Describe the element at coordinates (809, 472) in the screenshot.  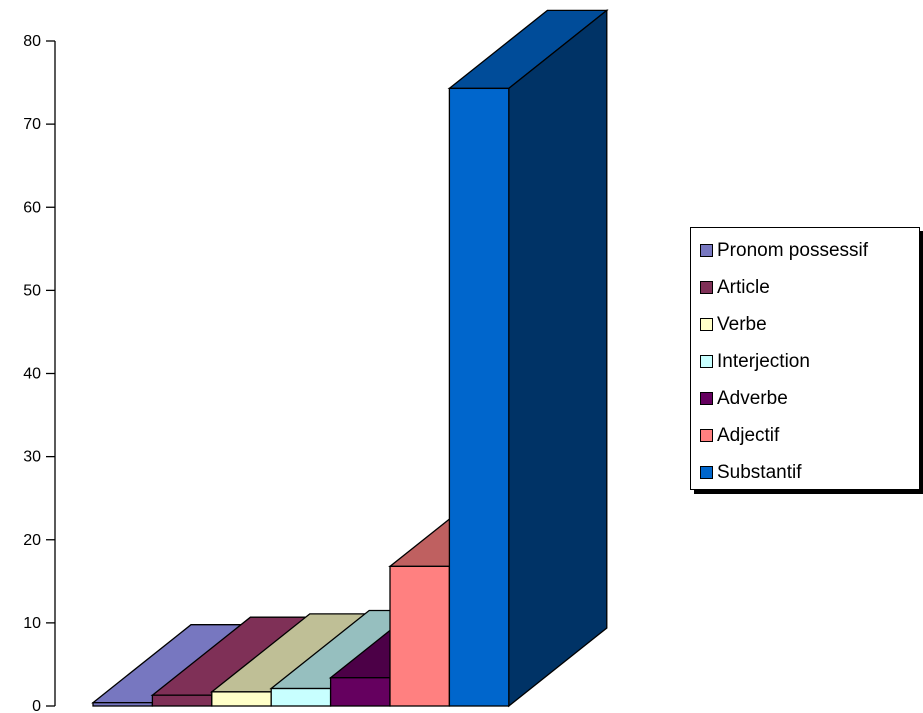
I see `legend-item: Substantif` at that location.